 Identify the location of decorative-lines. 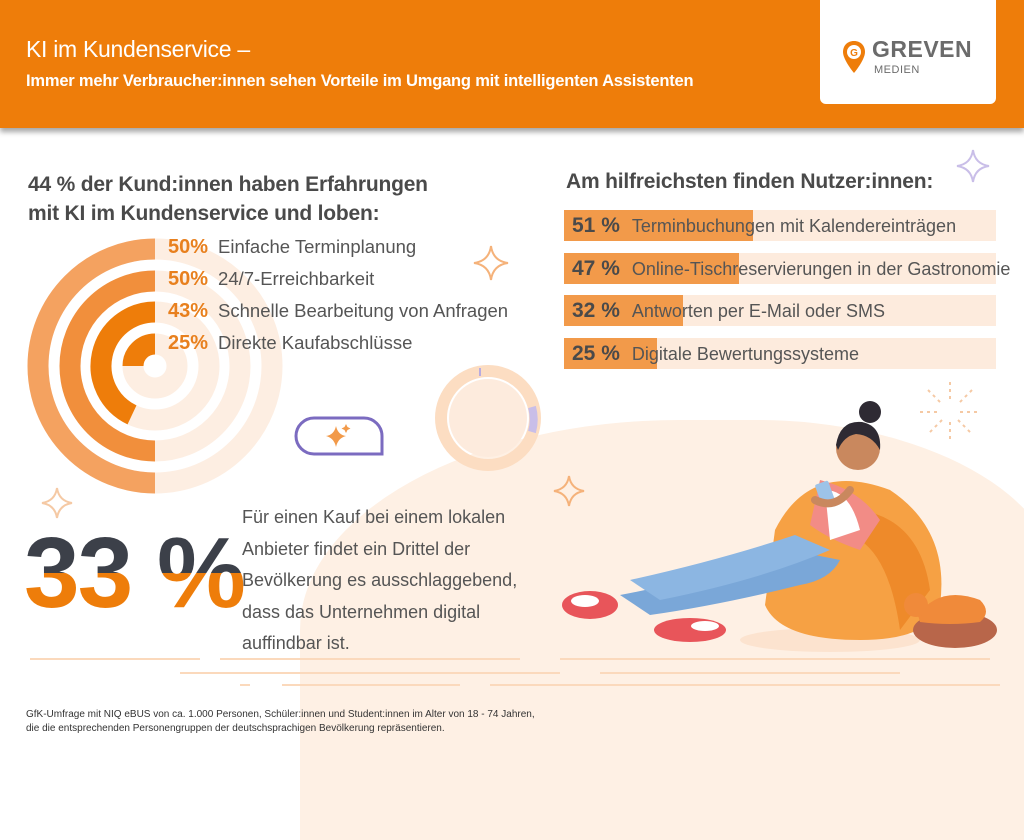
(515, 672).